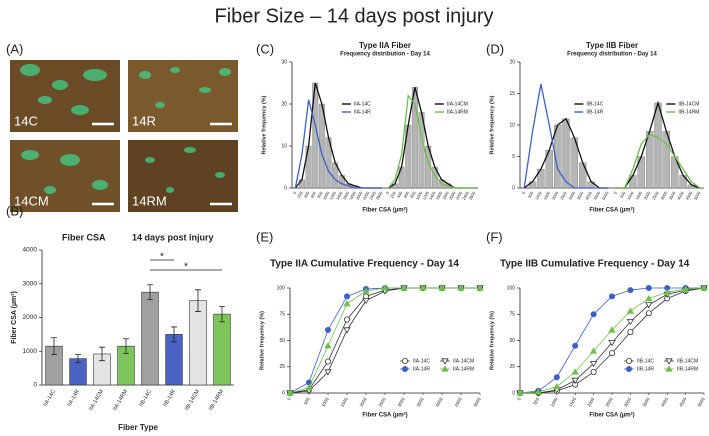 This screenshot has height=436, width=709. Describe the element at coordinates (513, 157) in the screenshot. I see `y-tick-label: 5` at that location.